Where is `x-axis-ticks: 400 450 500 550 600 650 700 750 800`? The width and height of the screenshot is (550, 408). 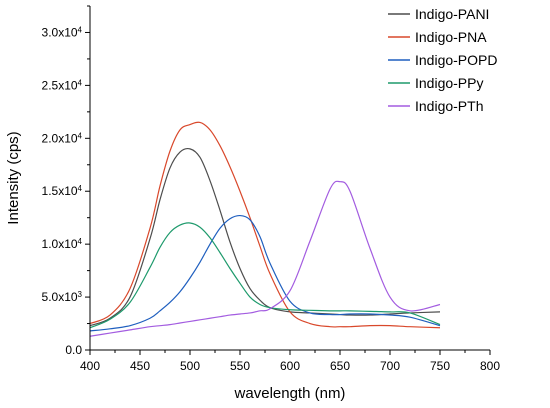 x-axis-ticks: 400 450 500 550 600 650 700 750 800 is located at coordinates (290, 361).